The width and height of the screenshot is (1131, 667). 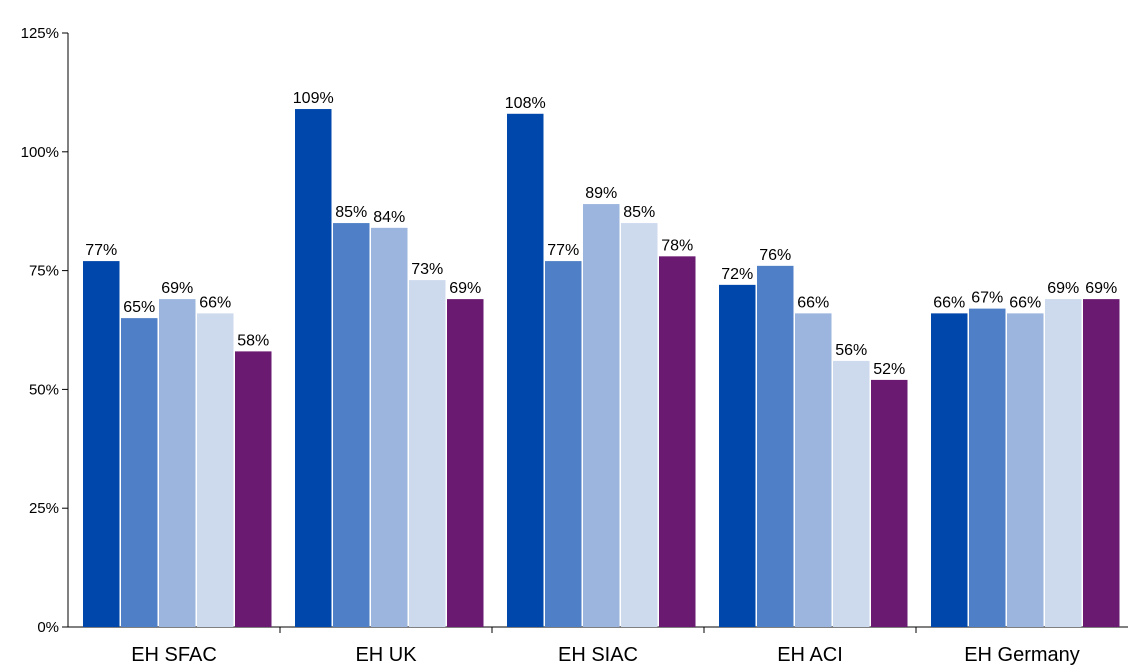 What do you see at coordinates (601, 193) in the screenshot?
I see `bar-value-label: 89%` at bounding box center [601, 193].